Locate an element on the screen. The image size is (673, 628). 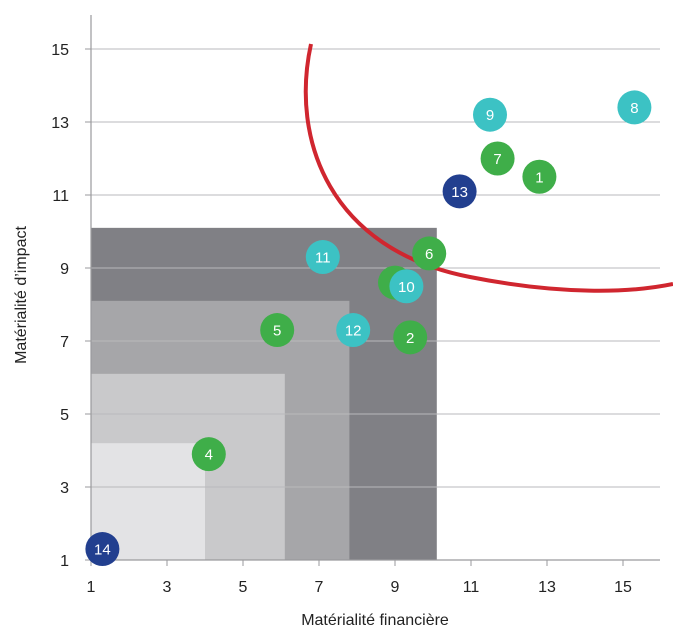
x-axis-title: Matérialité financière is located at coordinates (375, 620).